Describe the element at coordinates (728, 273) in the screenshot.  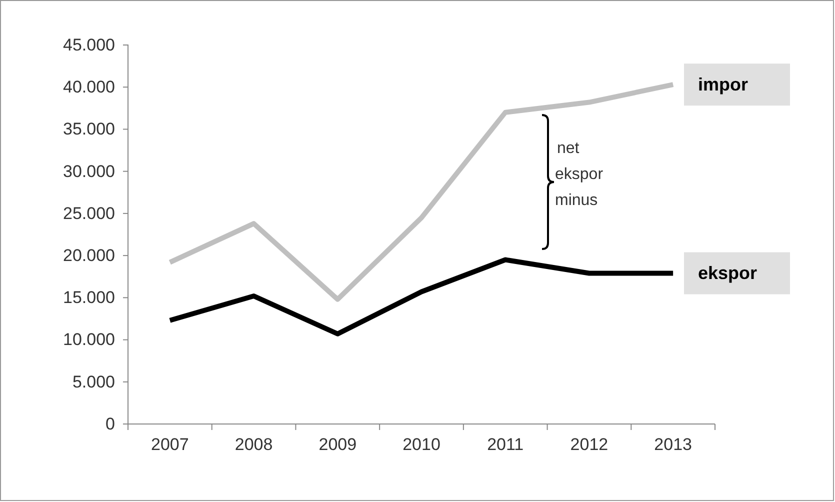
I see `series-label: ekspor` at that location.